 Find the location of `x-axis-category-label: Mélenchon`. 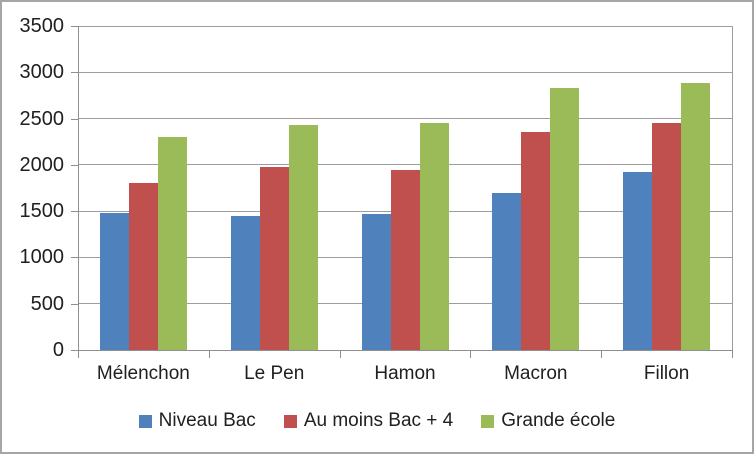

x-axis-category-label: Mélenchon is located at coordinates (143, 373).